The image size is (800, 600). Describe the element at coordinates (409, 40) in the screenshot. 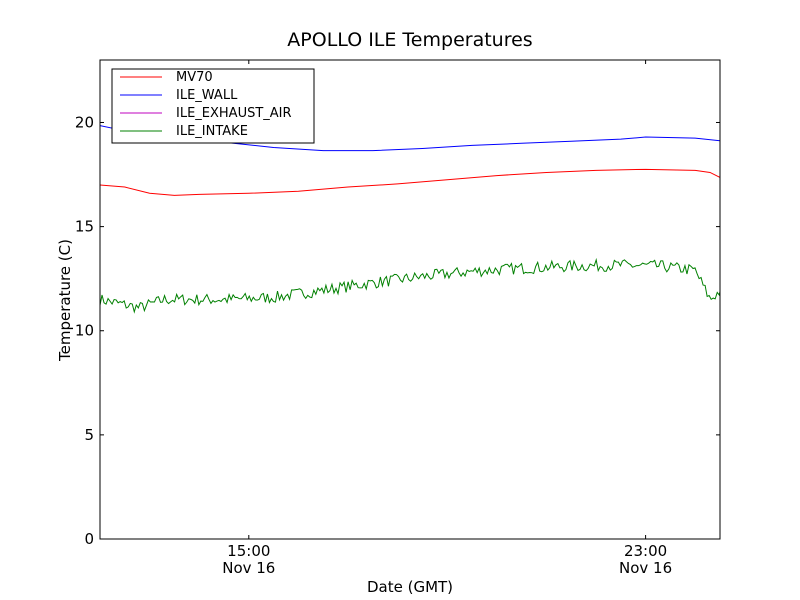

I see `chart-title: APOLLO ILE Temperatures` at that location.